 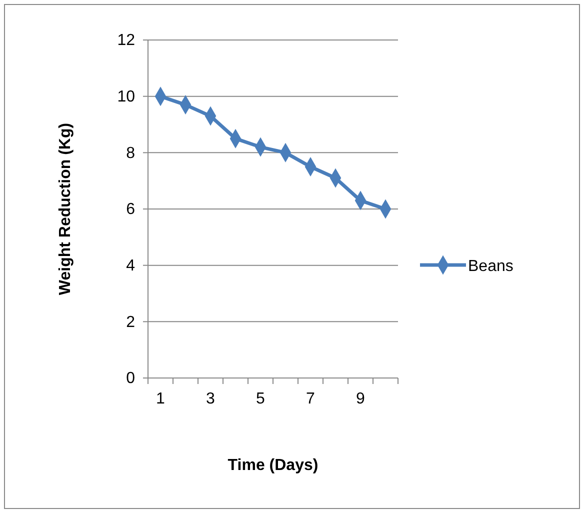 I want to click on x-tick-label: 3, so click(x=211, y=399).